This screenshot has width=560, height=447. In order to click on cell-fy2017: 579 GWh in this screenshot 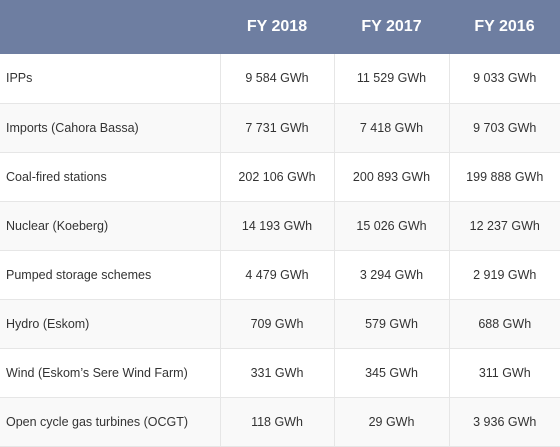, I will do `click(391, 324)`.